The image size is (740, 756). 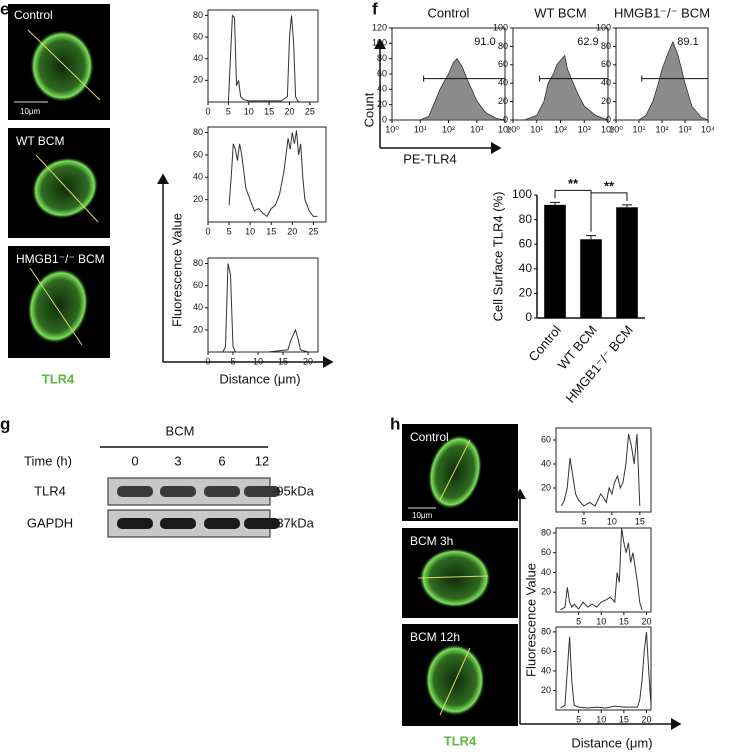 What do you see at coordinates (497, 257) in the screenshot?
I see `y-axis-label: Cell Surface TLR4 (%)` at bounding box center [497, 257].